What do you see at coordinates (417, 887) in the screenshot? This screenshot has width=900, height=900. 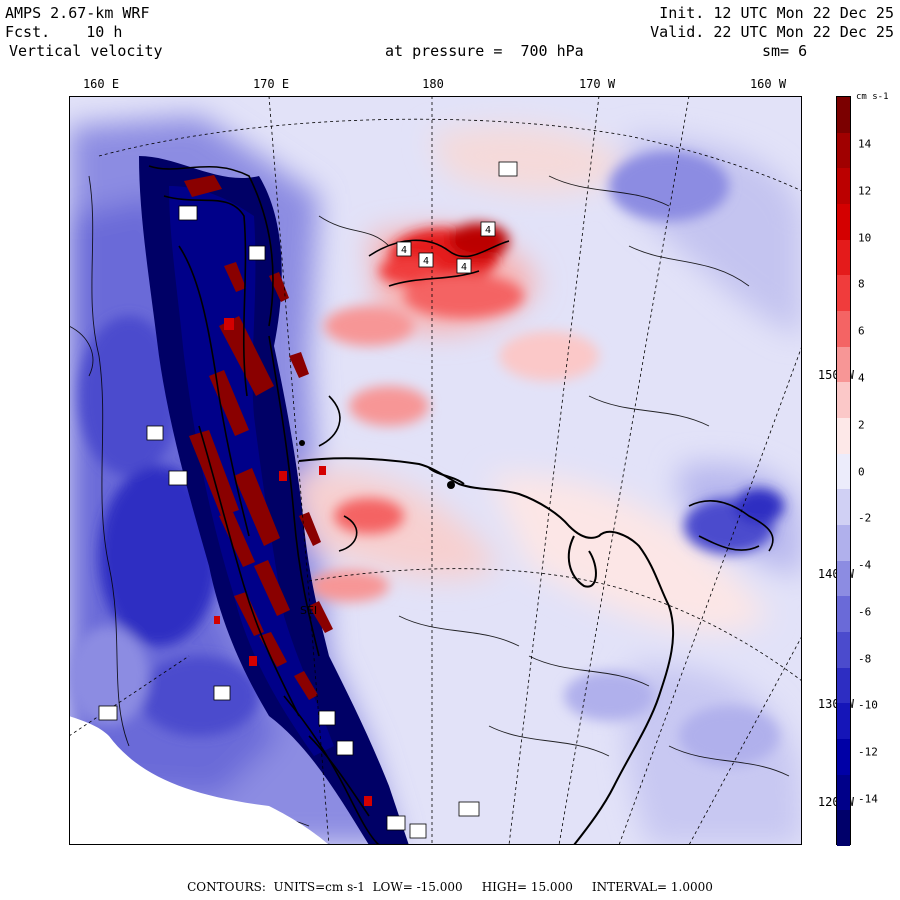 I see `low-value: LOW= -15.000` at bounding box center [417, 887].